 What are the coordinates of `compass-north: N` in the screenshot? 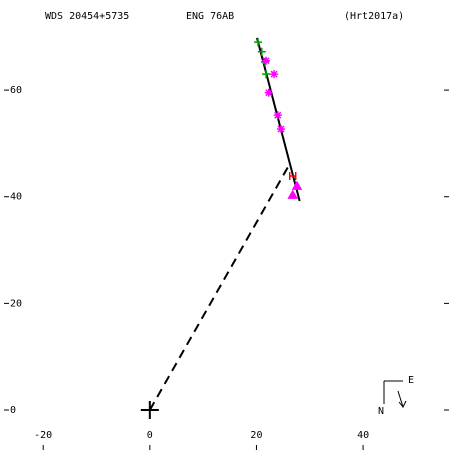 It's located at (381, 411).